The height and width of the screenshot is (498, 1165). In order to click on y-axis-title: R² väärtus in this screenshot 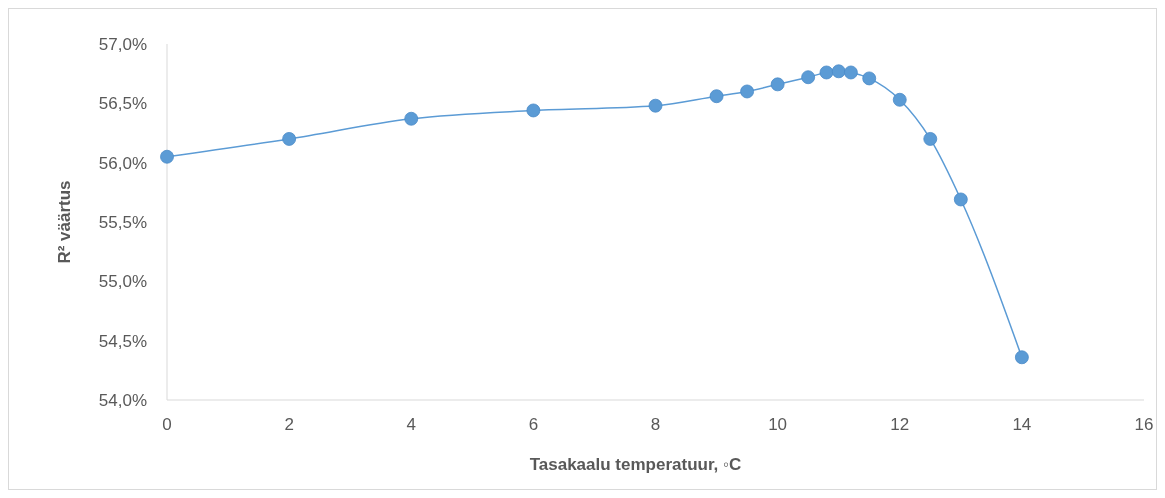, I will do `click(64, 222)`.